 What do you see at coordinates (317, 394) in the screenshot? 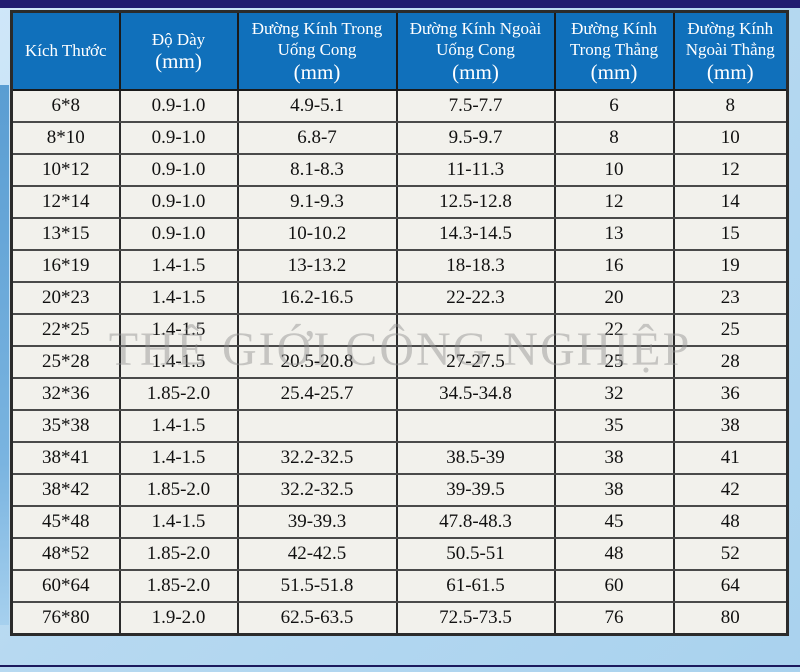
I see `cell: 25.4-25.7` at bounding box center [317, 394].